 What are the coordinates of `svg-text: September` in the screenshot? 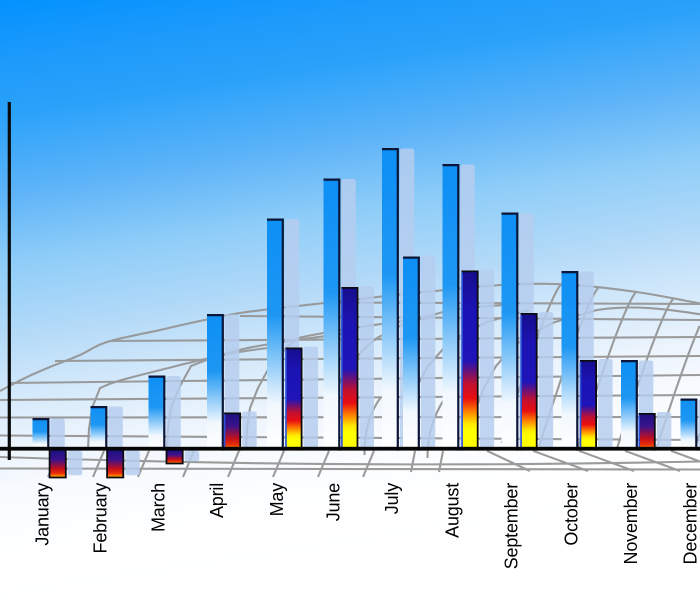 It's located at (511, 526).